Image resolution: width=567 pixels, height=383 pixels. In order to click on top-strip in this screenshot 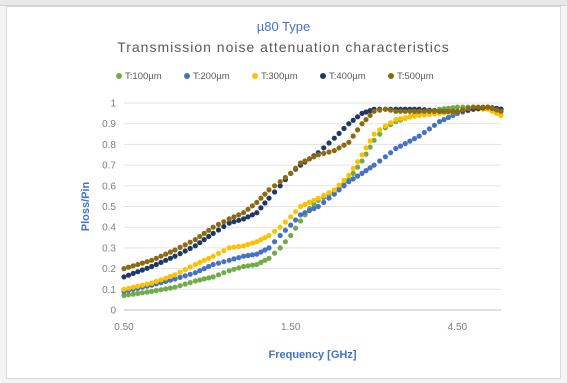, I will do `click(283, 3)`.